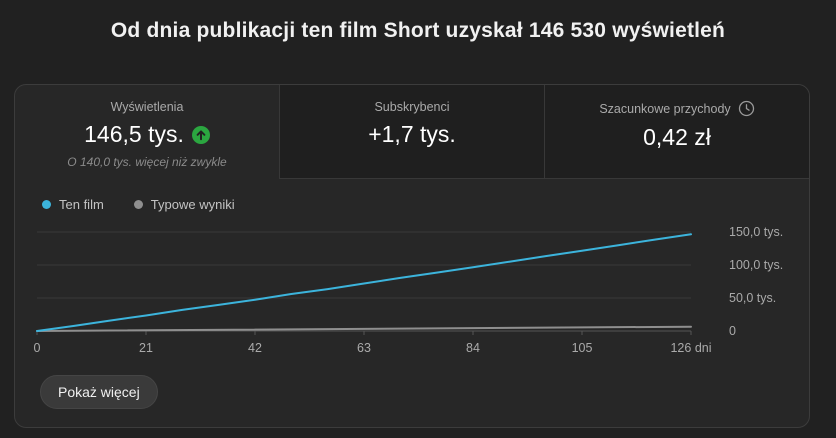  What do you see at coordinates (138, 204) in the screenshot?
I see `legend-dot-typical` at bounding box center [138, 204].